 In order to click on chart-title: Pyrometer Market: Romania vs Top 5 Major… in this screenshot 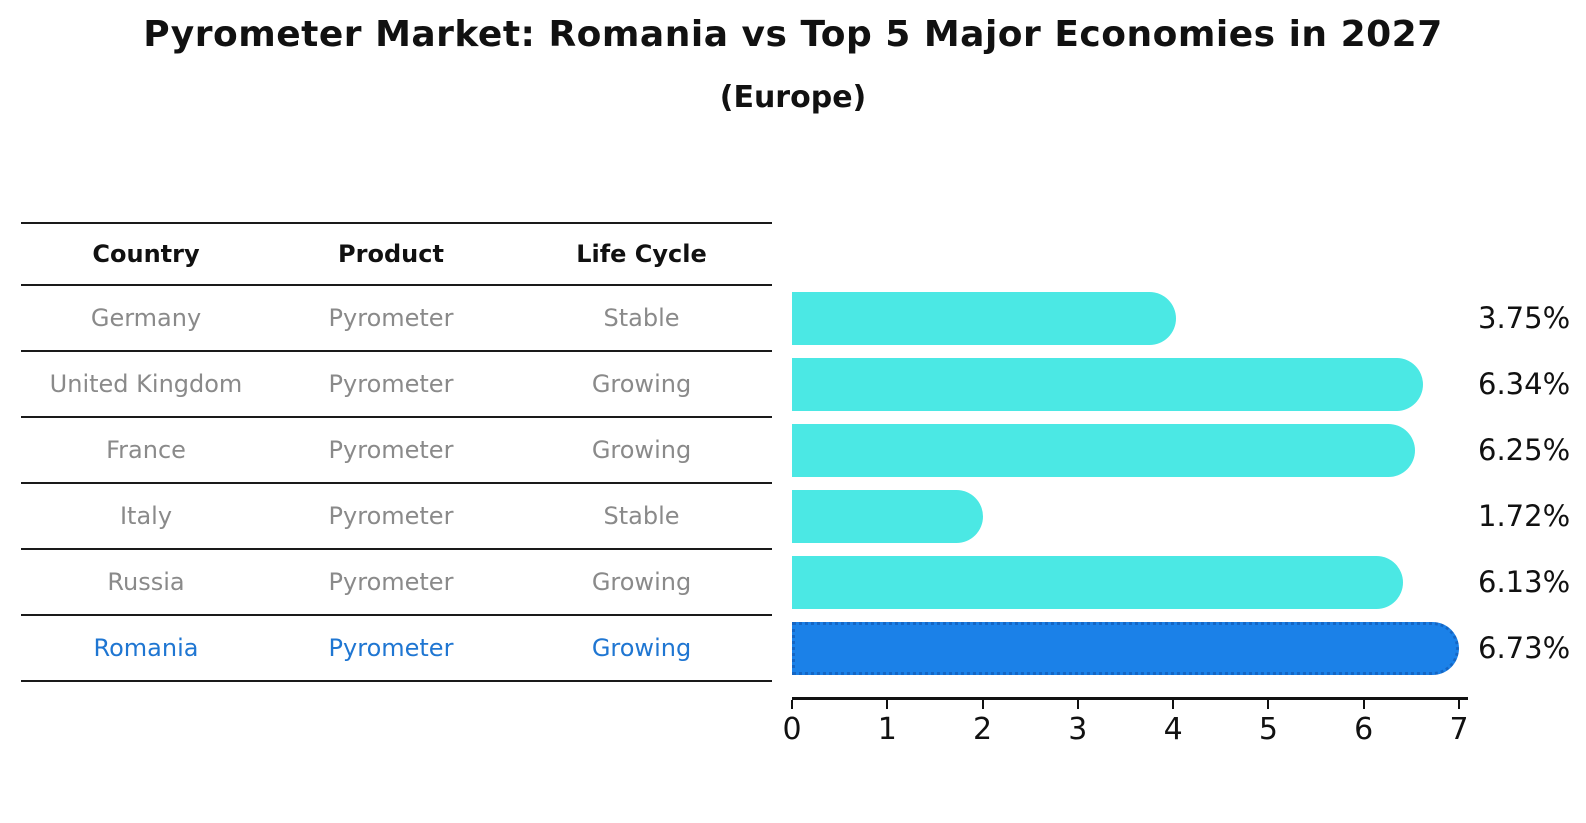, I will do `click(793, 34)`.